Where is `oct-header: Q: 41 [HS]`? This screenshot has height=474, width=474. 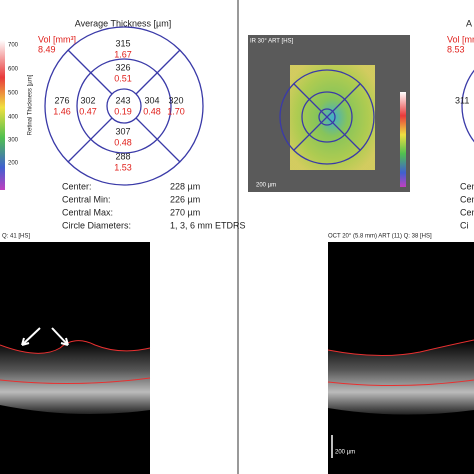 oct-header: Q: 41 [HS] is located at coordinates (16, 237).